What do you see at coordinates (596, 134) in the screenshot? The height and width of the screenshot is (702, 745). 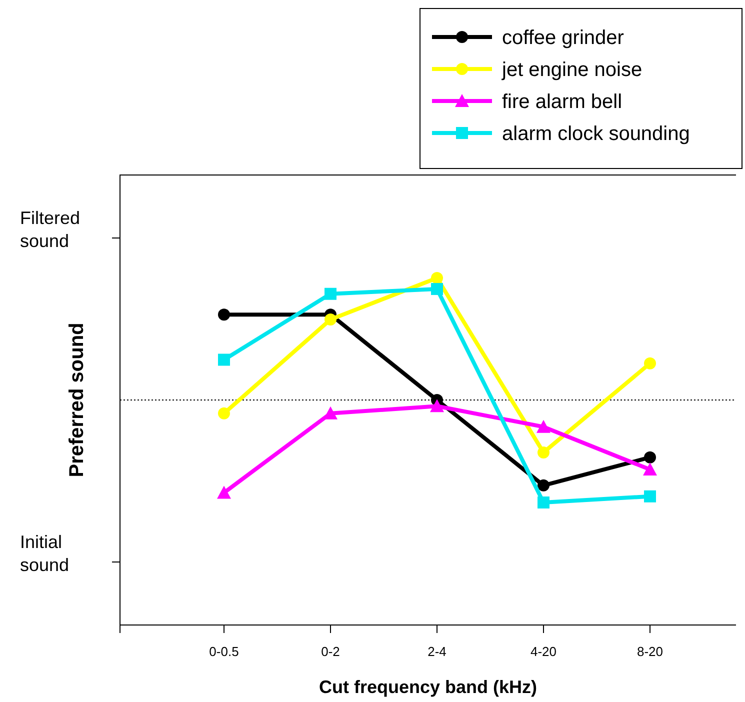 I see `legend-label: alarm clock sounding` at bounding box center [596, 134].